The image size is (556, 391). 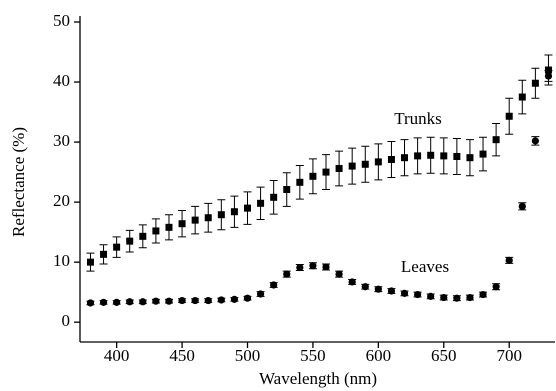 What do you see at coordinates (61, 140) in the screenshot?
I see `y-tick-label: 30` at bounding box center [61, 140].